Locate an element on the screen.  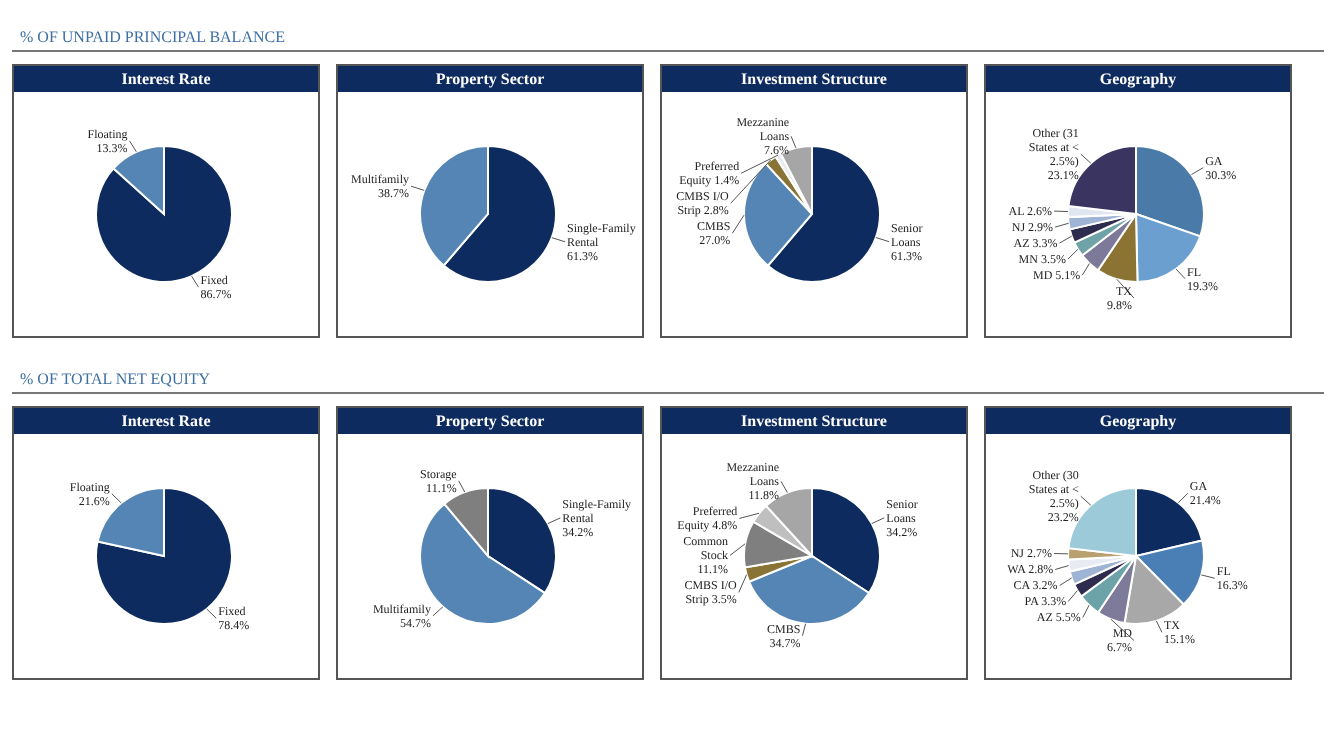
chart-subtitle: % OF UNPAID PRINCIPAL BALANCE is located at coordinates (668, 34).